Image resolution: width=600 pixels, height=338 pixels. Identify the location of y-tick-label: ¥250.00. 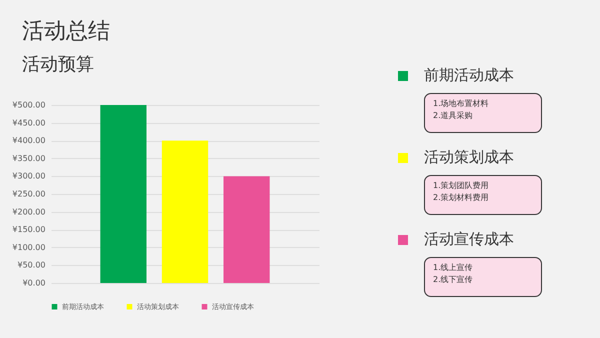
(29, 194).